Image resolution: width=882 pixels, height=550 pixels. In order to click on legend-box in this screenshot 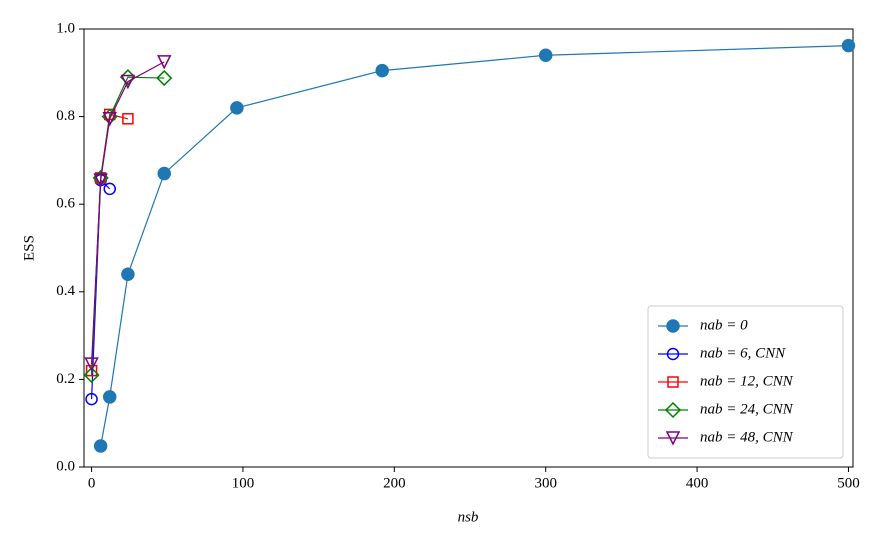, I will do `click(745, 382)`.